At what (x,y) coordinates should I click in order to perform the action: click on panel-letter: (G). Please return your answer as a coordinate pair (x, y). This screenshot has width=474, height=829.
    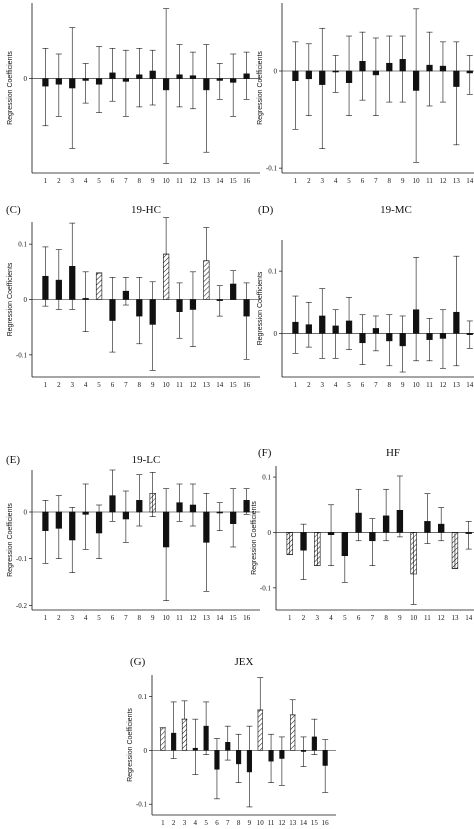
    Looking at the image, I should click on (138, 662).